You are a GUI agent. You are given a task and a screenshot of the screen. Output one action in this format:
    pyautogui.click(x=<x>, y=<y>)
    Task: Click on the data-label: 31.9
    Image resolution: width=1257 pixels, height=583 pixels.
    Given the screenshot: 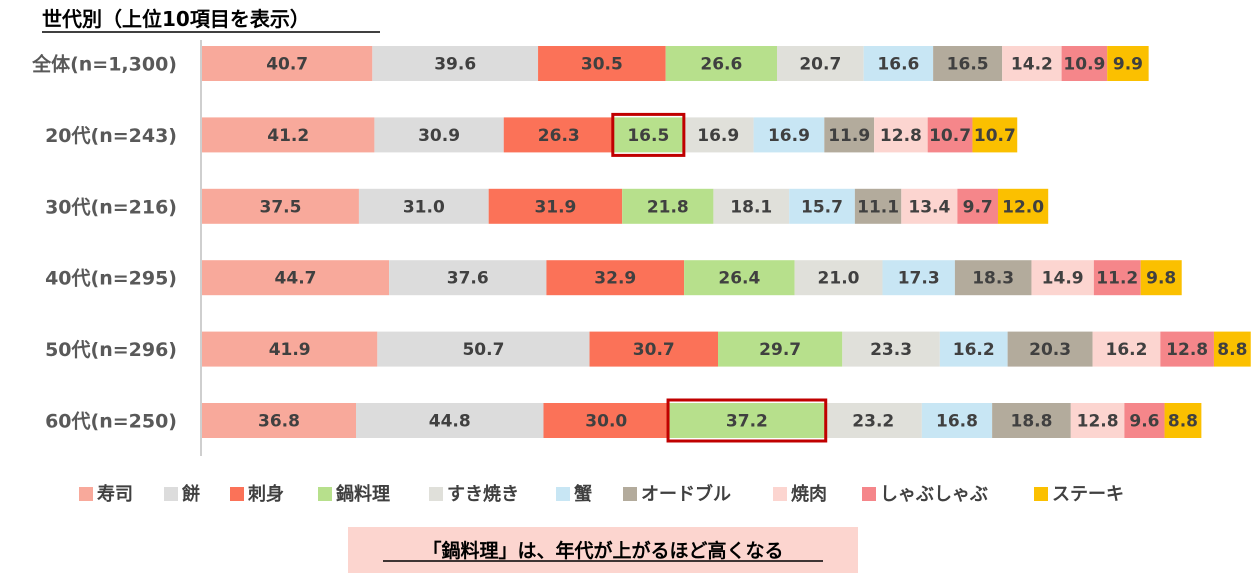 What is the action you would take?
    pyautogui.click(x=555, y=207)
    